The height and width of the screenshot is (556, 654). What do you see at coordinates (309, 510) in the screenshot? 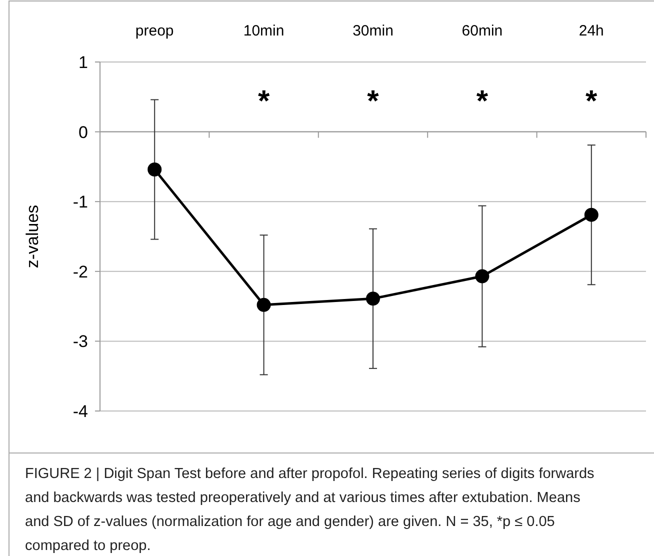
I see `caption: FIGURE 2 | Digit Span Test before and after propofol. Repeating series of digits forwards and backwards was tested preoperatively and at various times after extubation. Means and SD of z-values (normalization for age and gender) are given. N = 35, *p ≤ 0.05 compared to preop.` at bounding box center [309, 510].